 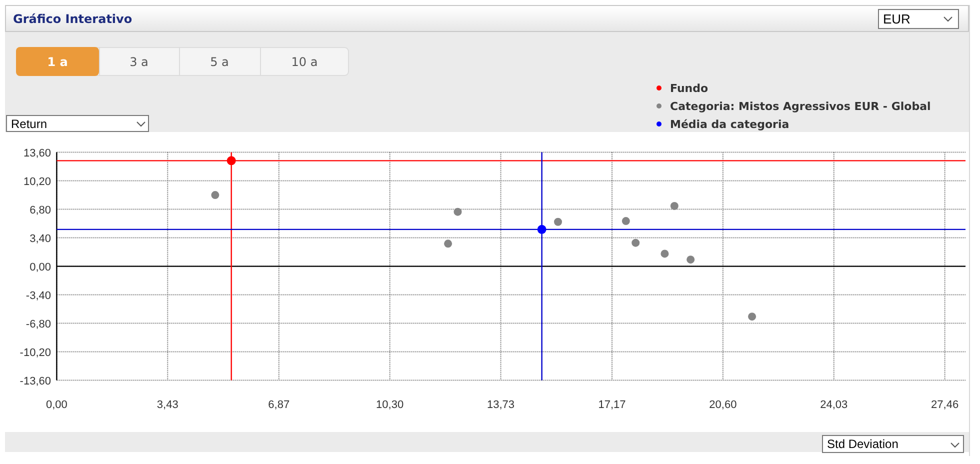 What do you see at coordinates (689, 88) in the screenshot?
I see `legend-label: Fundo` at bounding box center [689, 88].